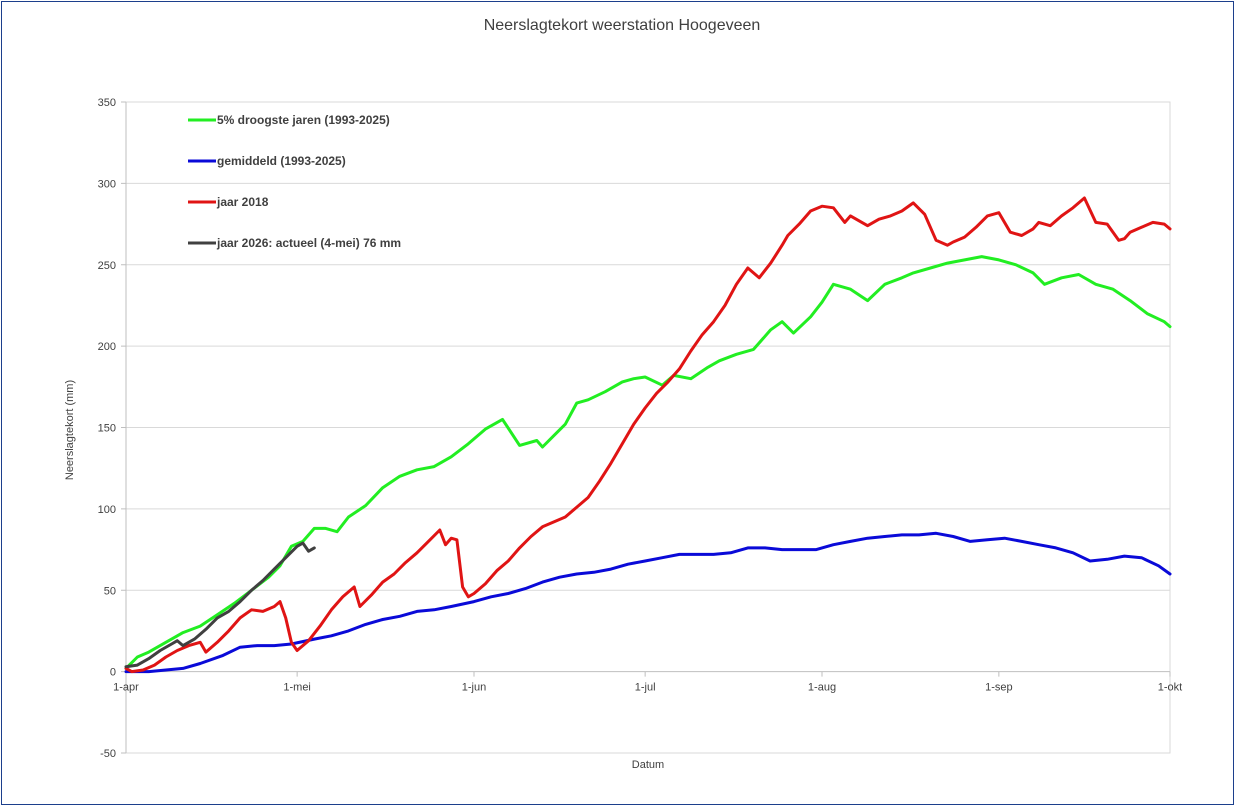  Describe the element at coordinates (1170, 688) in the screenshot. I see `x-tick-label: 1-okt` at that location.